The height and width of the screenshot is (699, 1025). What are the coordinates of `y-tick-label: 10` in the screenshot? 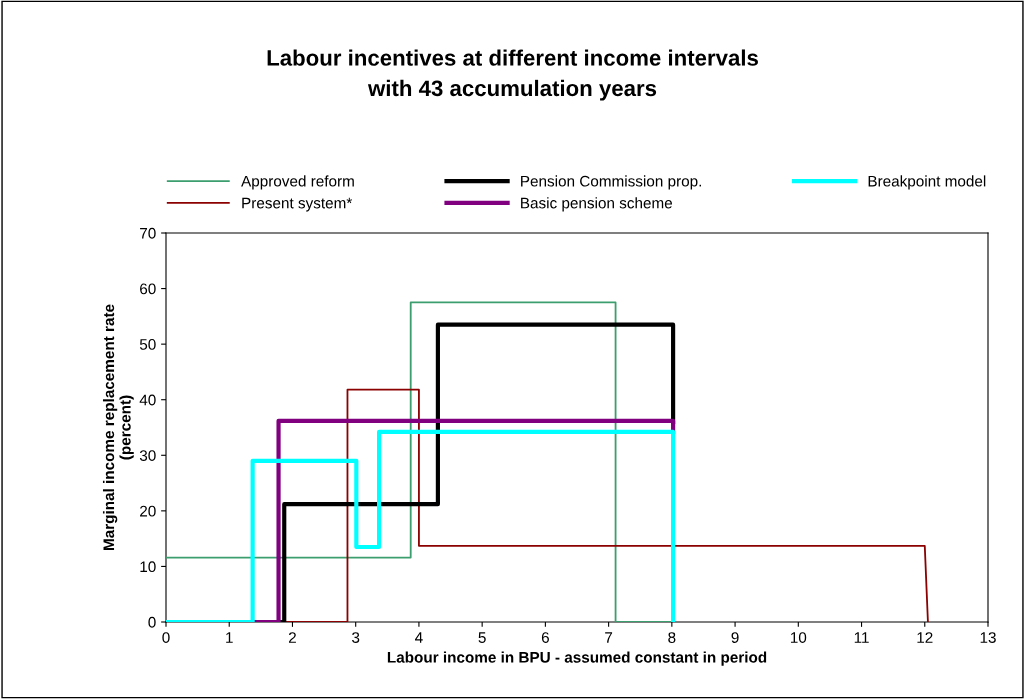 It's located at (148, 567).